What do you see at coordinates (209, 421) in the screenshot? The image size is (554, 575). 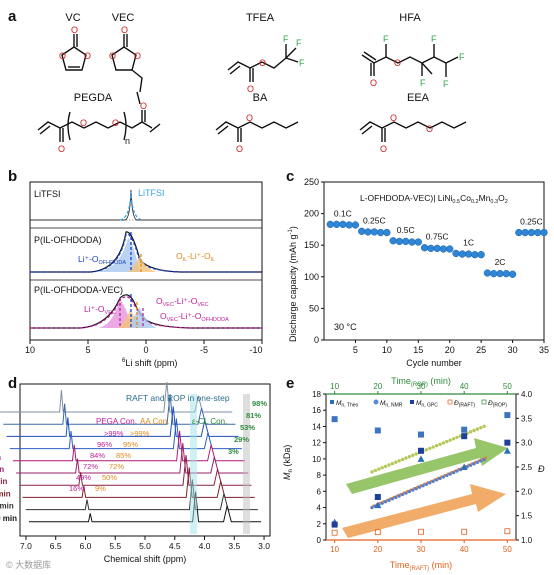 I see `svg-text: ε-CL Con.` at bounding box center [209, 421].